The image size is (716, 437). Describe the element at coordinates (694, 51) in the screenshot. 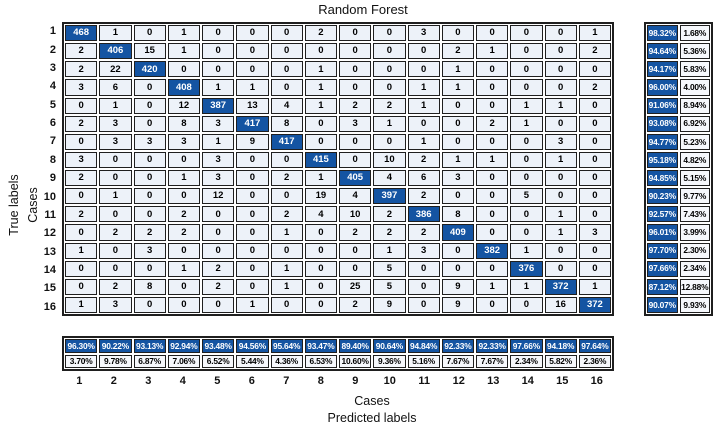

I see `row-summary-secondary: 5.36%` at that location.